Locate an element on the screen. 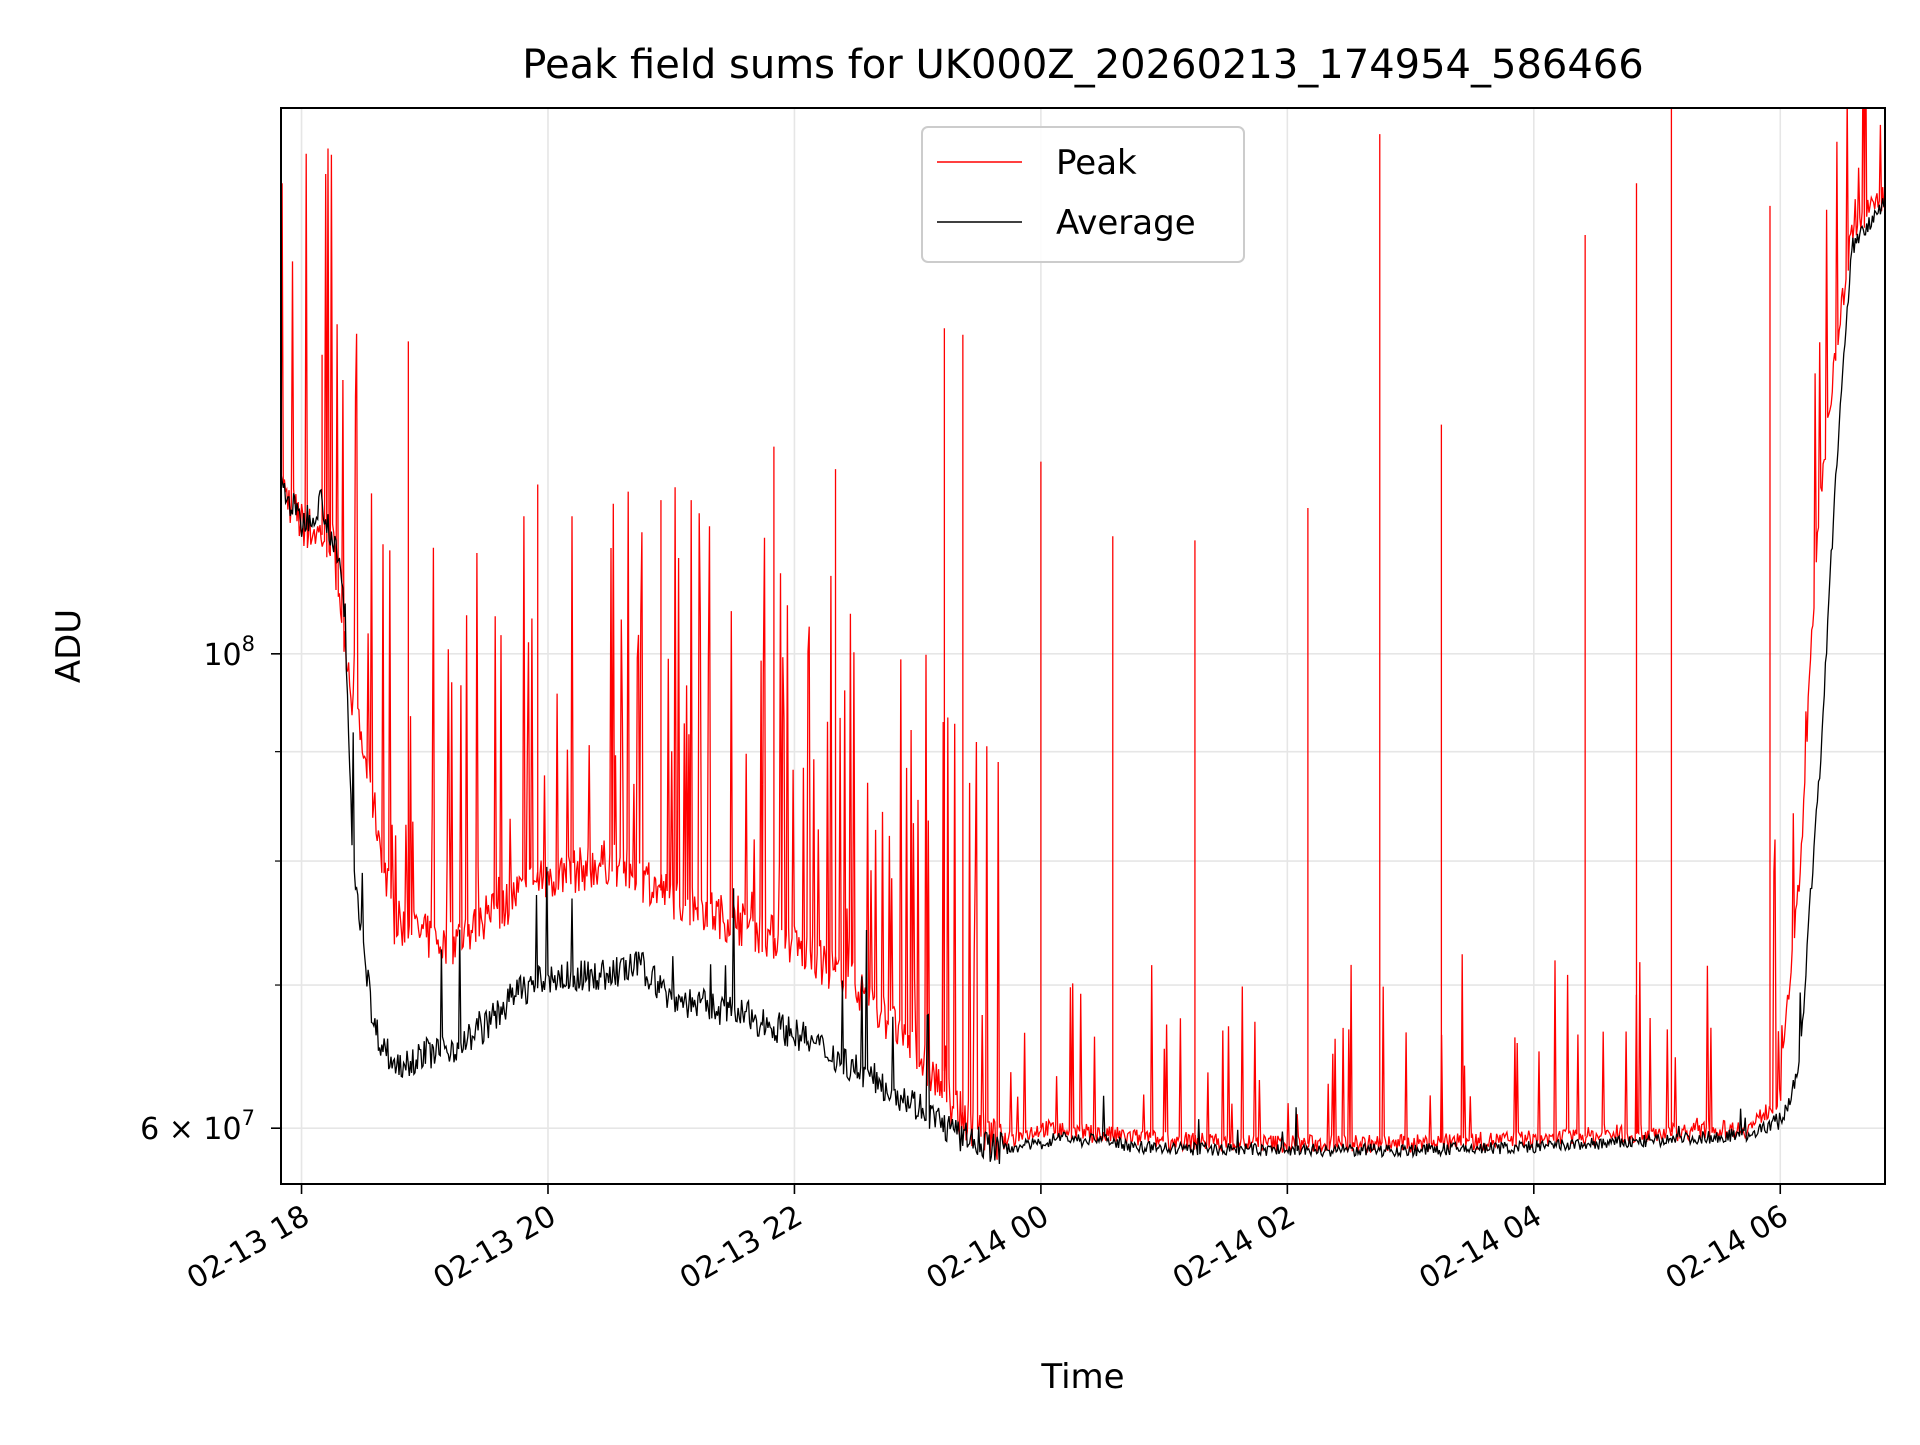 This screenshot has height=1445, width=1920. y-tick-label-exponent: 7 is located at coordinates (248, 1118).